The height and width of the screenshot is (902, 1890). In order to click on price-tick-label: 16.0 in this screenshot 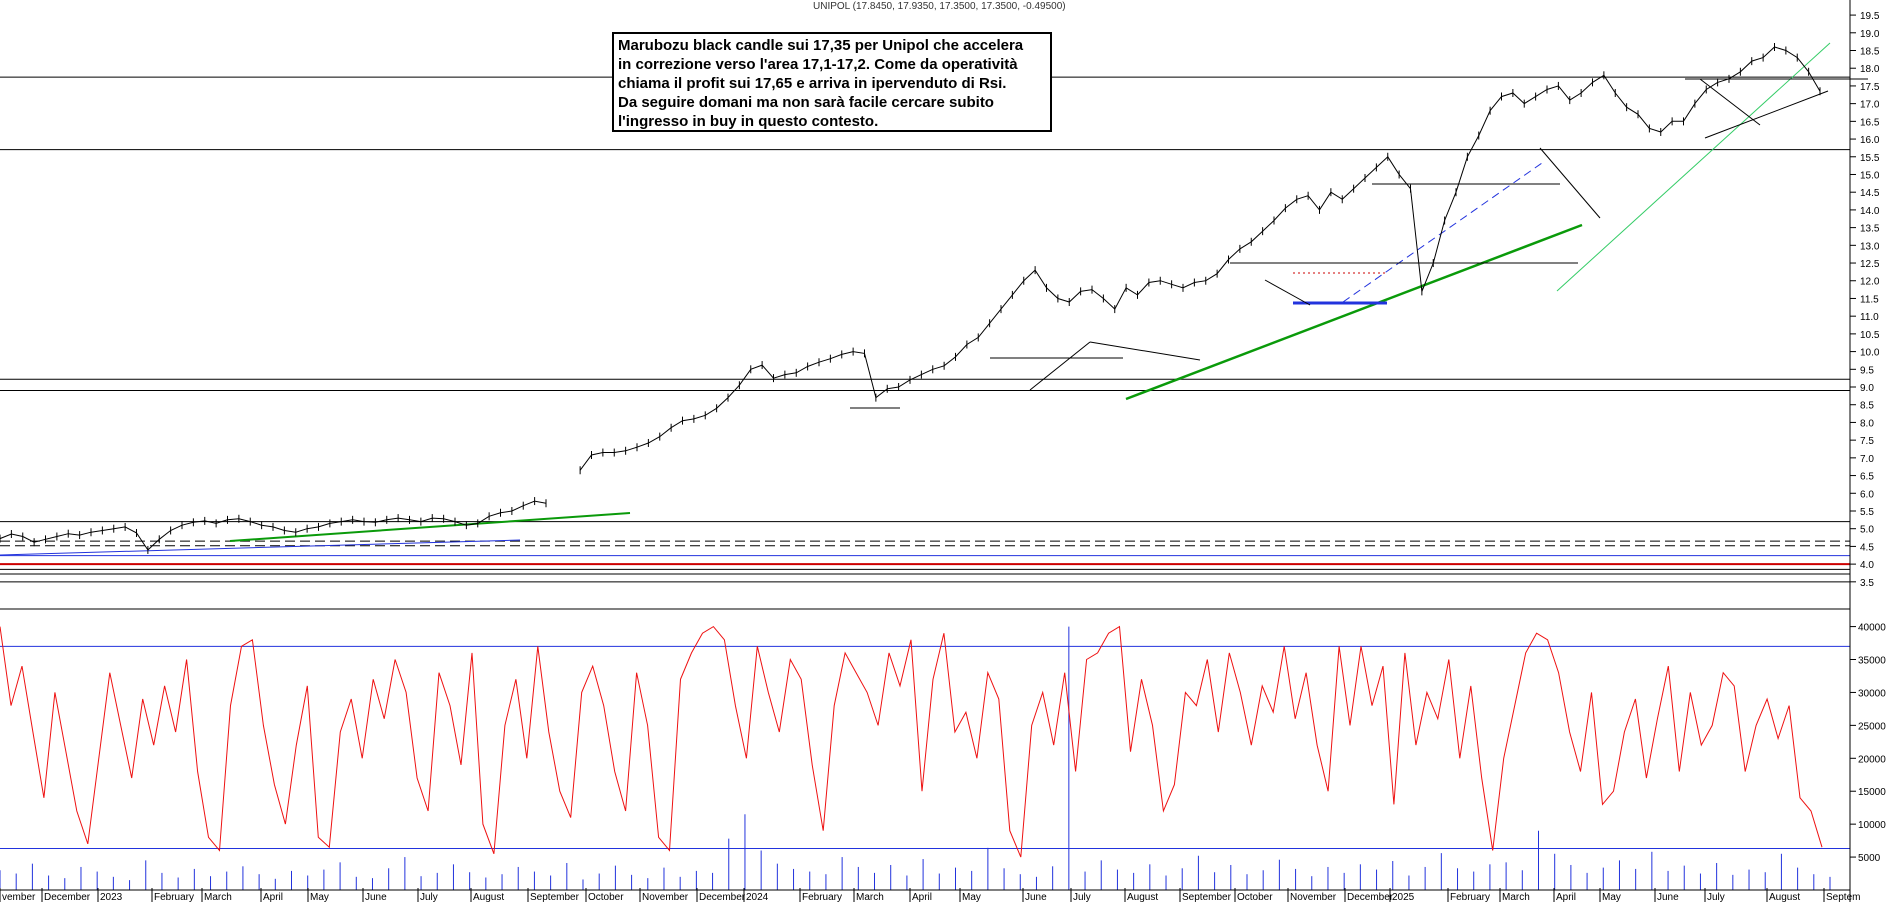, I will do `click(1870, 140)`.